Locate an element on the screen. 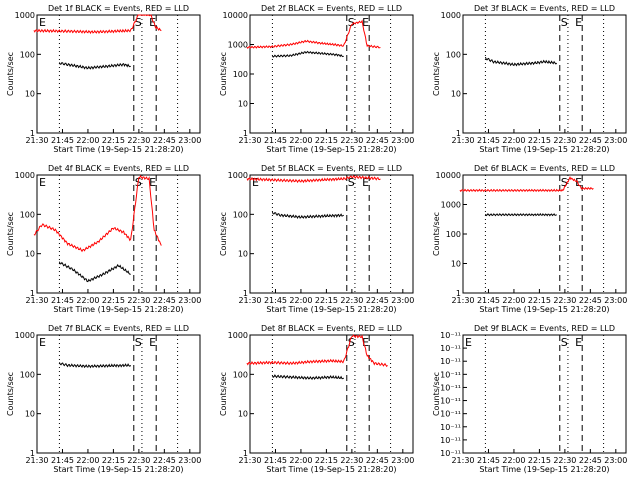 The image size is (640, 480). panel-title: Det 5f BLACK = Events, RED = LLD is located at coordinates (331, 168).